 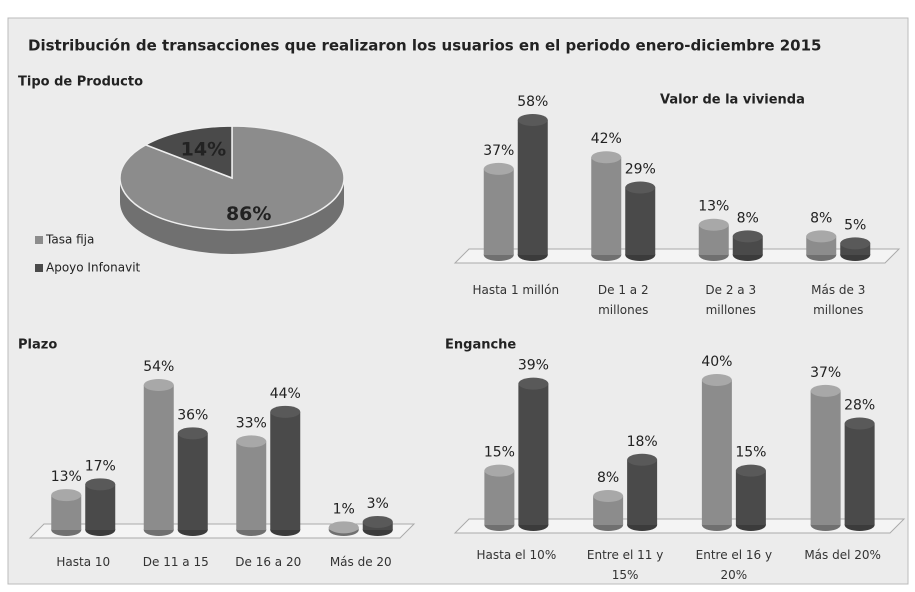 I want to click on x-tick-label: Hasta 10, so click(x=83, y=562).